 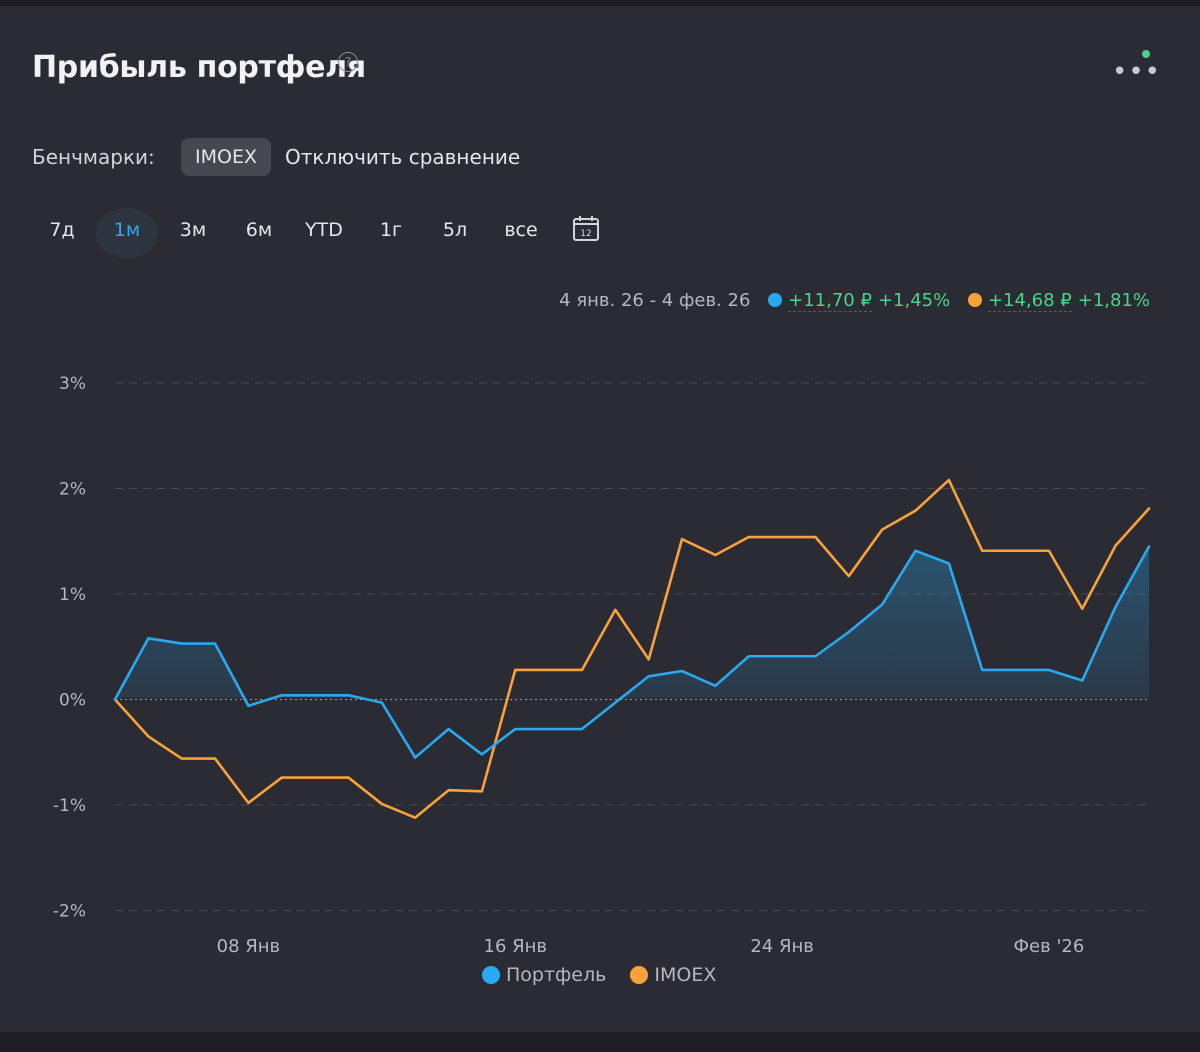 I want to click on portfolio-dot, so click(x=775, y=300).